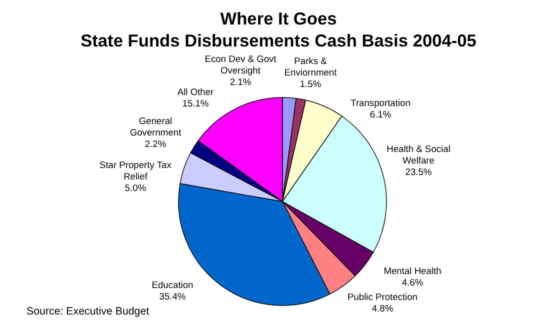  What do you see at coordinates (241, 82) in the screenshot?
I see `data-label: 2.1%` at bounding box center [241, 82].